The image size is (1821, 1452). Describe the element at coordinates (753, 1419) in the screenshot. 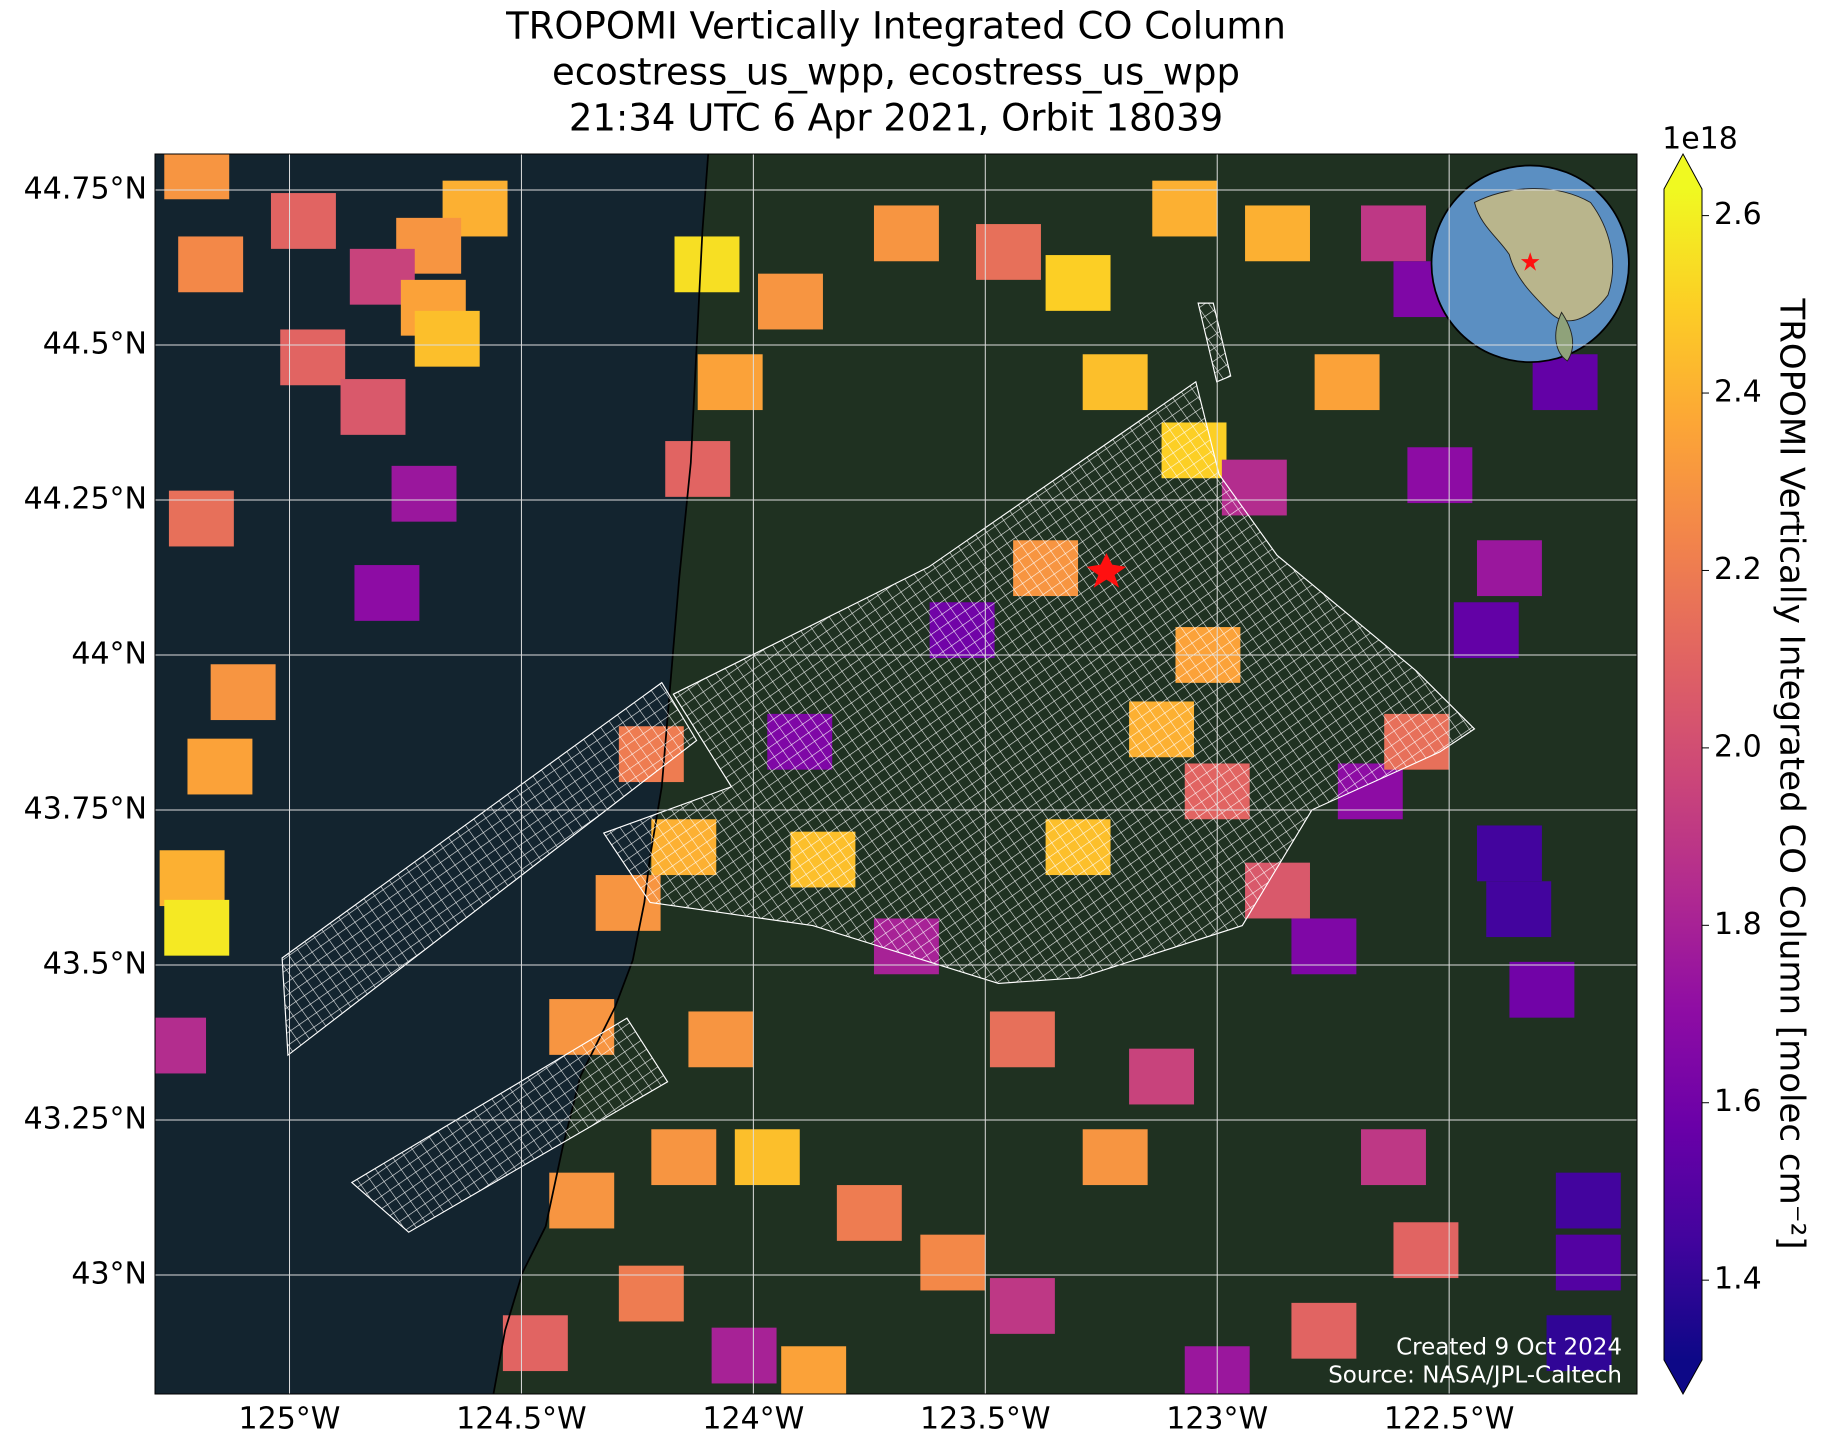

I see `x-tick-label: 124°W` at that location.